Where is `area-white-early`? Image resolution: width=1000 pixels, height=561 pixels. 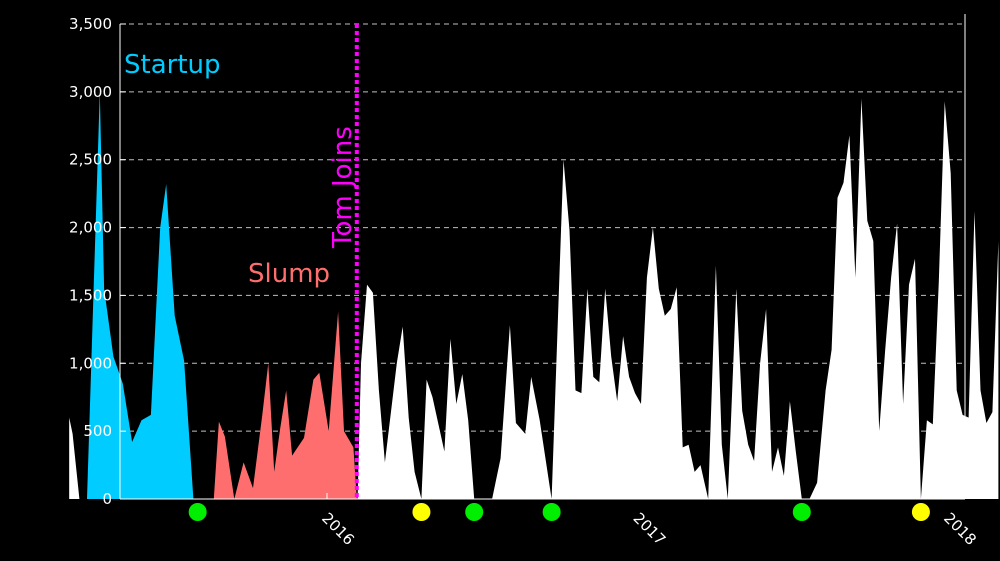
area-white-early is located at coordinates (74, 458).